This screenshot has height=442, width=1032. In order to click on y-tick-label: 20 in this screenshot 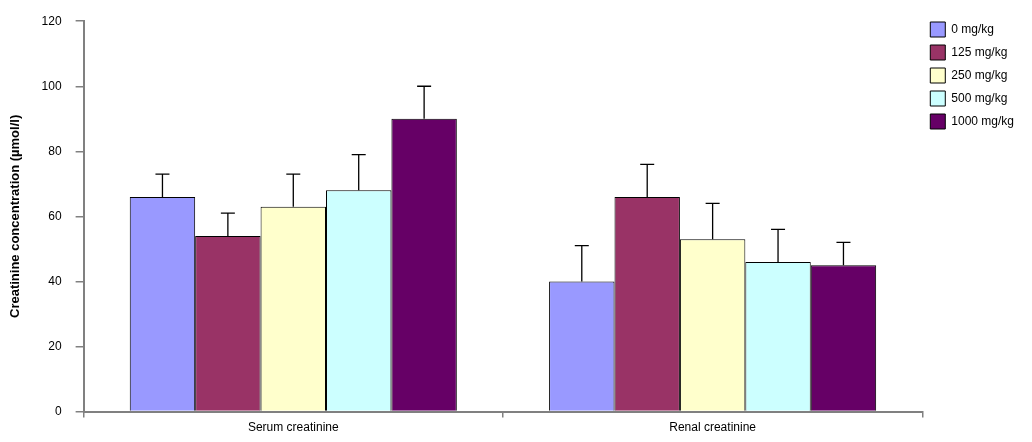, I will do `click(55, 345)`.